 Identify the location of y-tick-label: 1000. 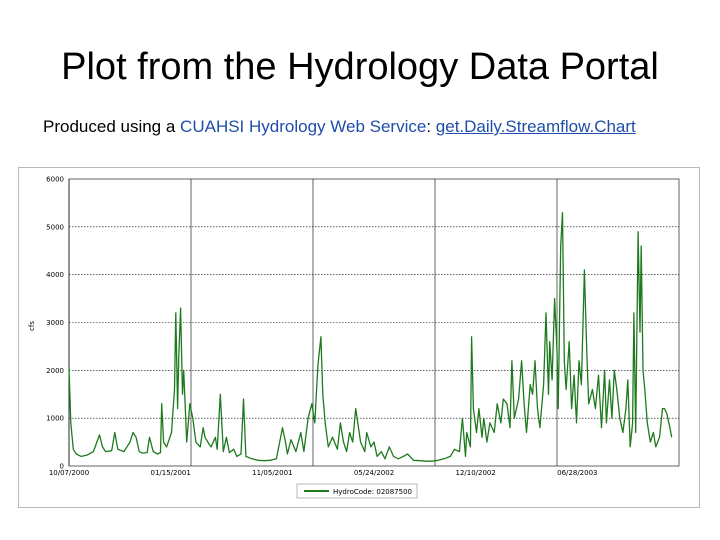
(55, 419).